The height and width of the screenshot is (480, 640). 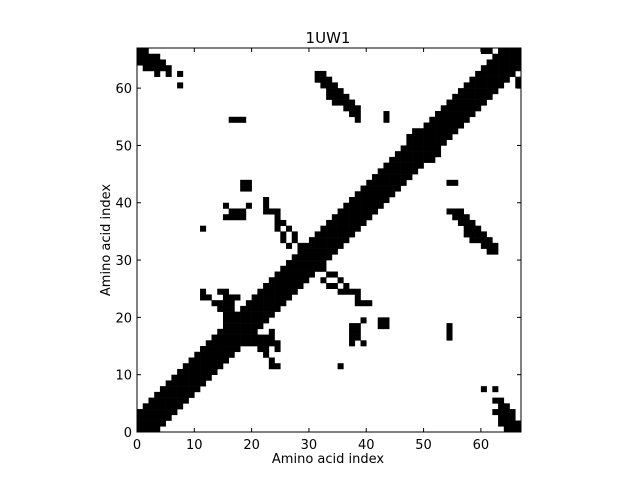 I want to click on y-tick-label: 50, so click(x=123, y=146).